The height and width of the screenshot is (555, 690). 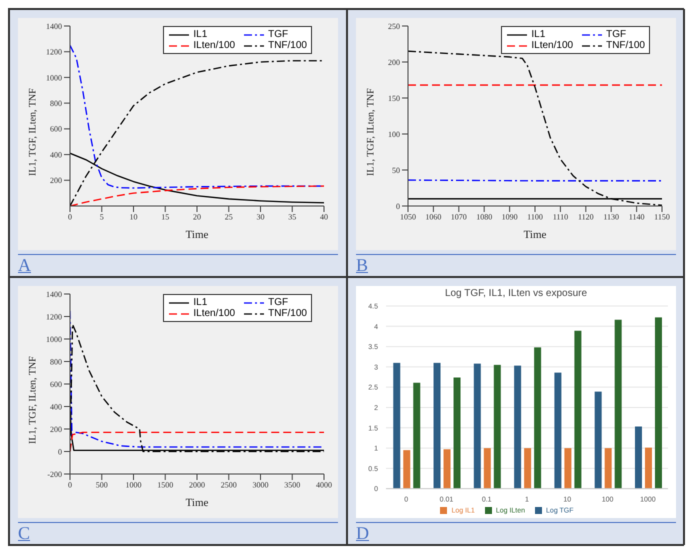 What do you see at coordinates (134, 485) in the screenshot?
I see `x-tick-label: 1000` at bounding box center [134, 485].